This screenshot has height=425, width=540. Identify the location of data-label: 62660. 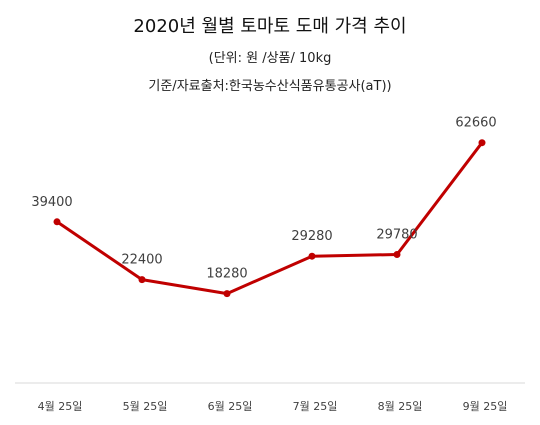
(475, 123).